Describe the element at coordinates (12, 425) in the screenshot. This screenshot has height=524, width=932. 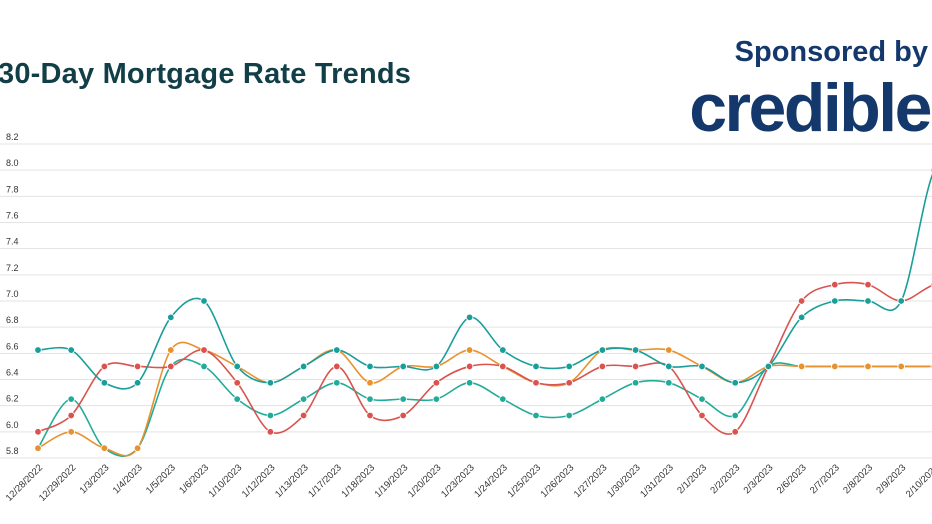
I see `y-tick-label: 6.0` at that location.